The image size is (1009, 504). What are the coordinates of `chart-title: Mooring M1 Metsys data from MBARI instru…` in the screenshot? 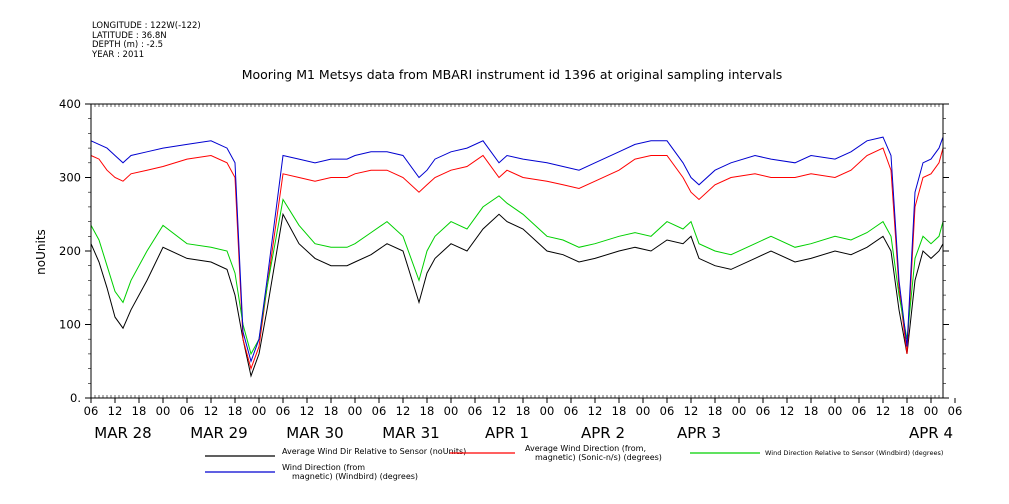 It's located at (512, 74).